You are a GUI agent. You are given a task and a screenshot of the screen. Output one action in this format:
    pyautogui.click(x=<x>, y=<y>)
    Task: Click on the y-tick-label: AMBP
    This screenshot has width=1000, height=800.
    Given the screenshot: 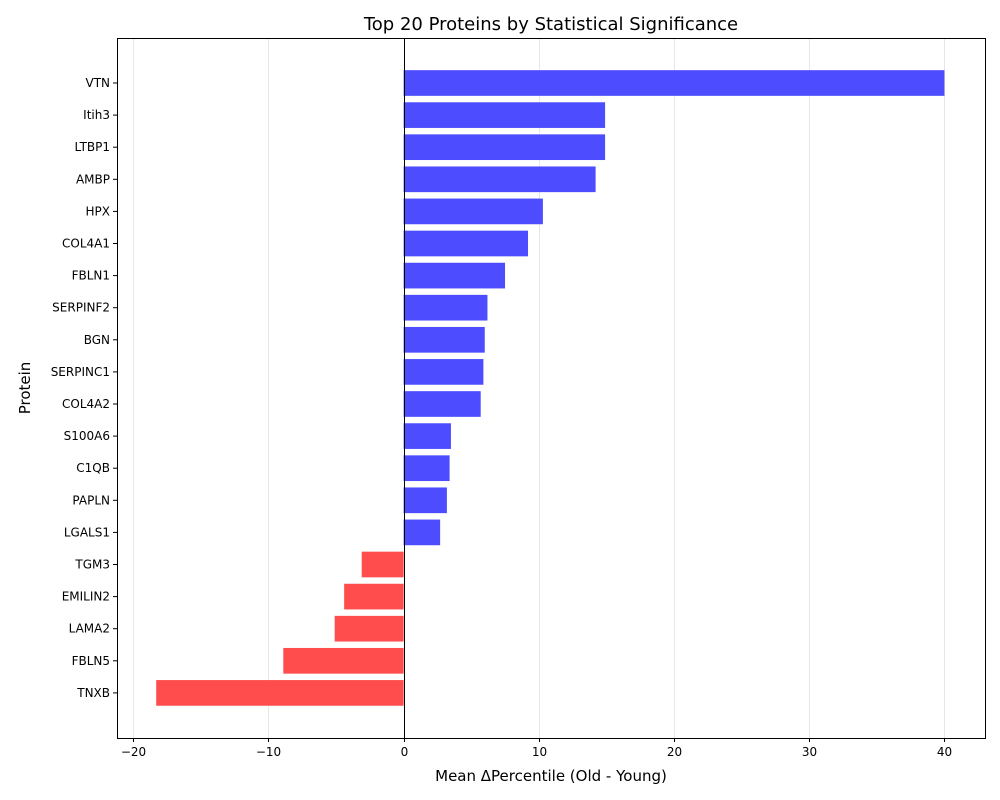 What is the action you would take?
    pyautogui.click(x=93, y=179)
    